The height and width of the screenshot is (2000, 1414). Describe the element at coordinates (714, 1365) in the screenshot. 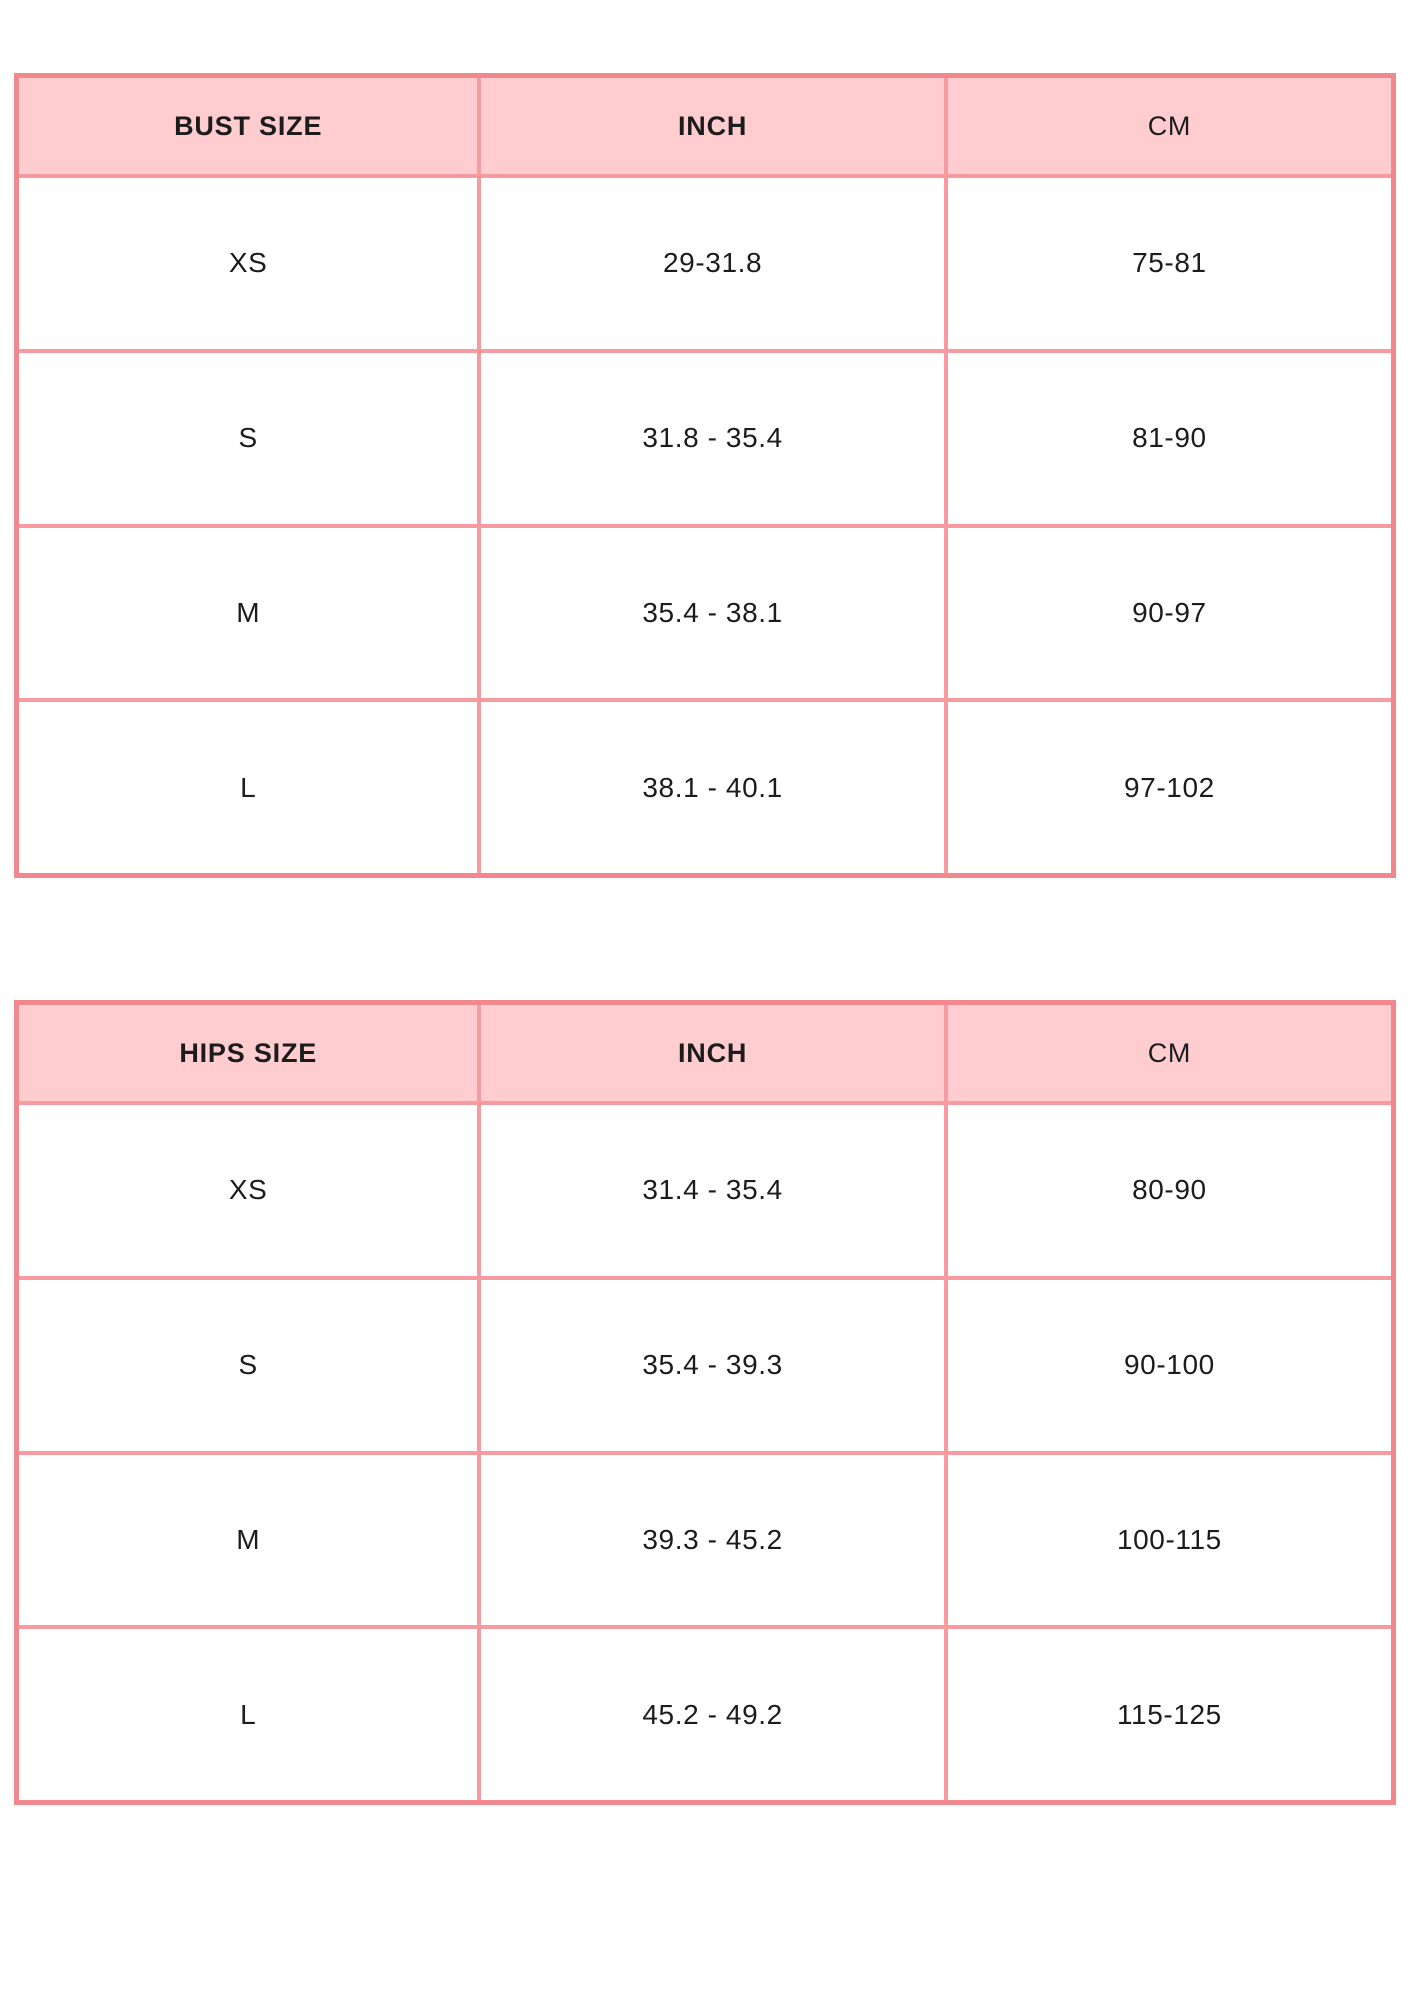

I see `inch-value: 35.4 - 39.3` at that location.